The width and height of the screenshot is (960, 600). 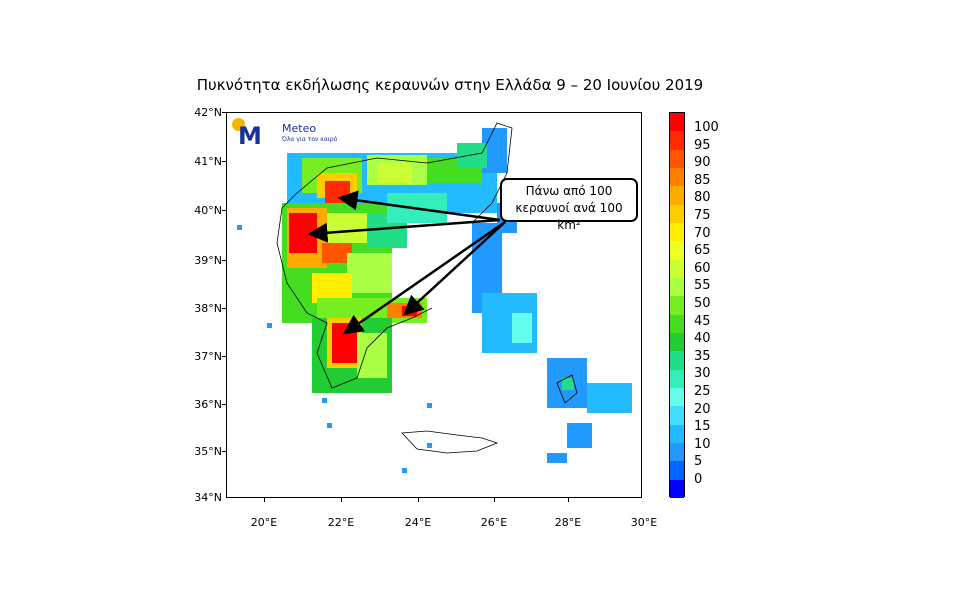 I want to click on colorbar-label: 5, so click(x=698, y=462).